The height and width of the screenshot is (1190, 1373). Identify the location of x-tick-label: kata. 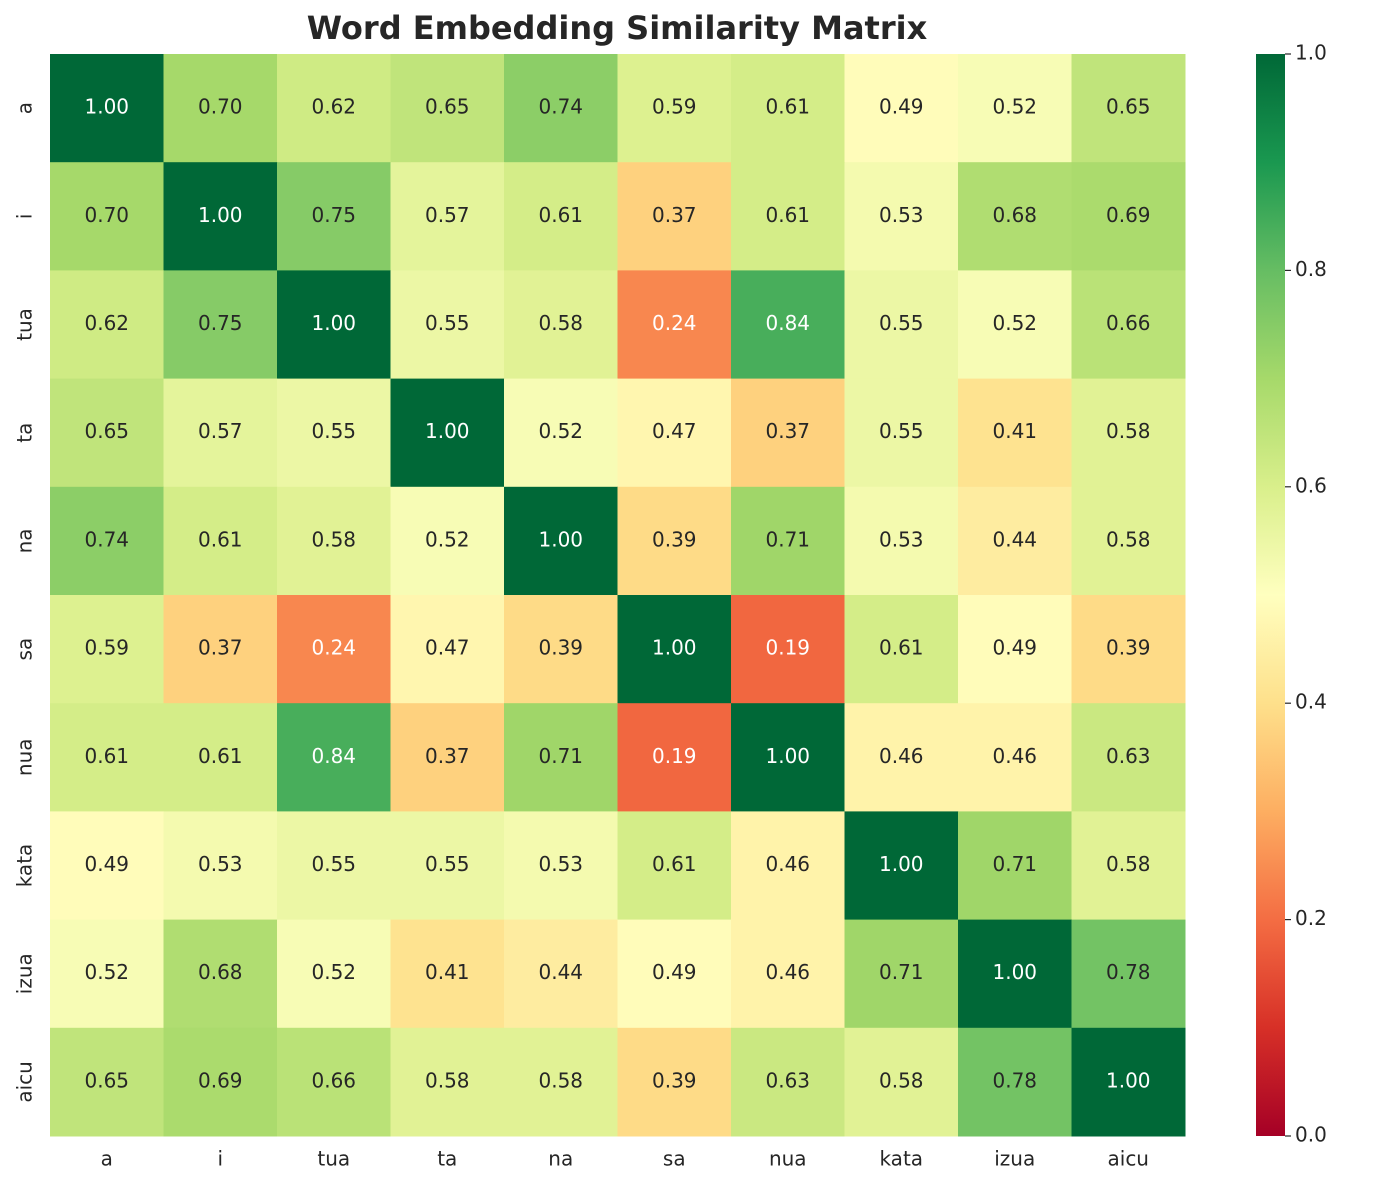
(901, 1159).